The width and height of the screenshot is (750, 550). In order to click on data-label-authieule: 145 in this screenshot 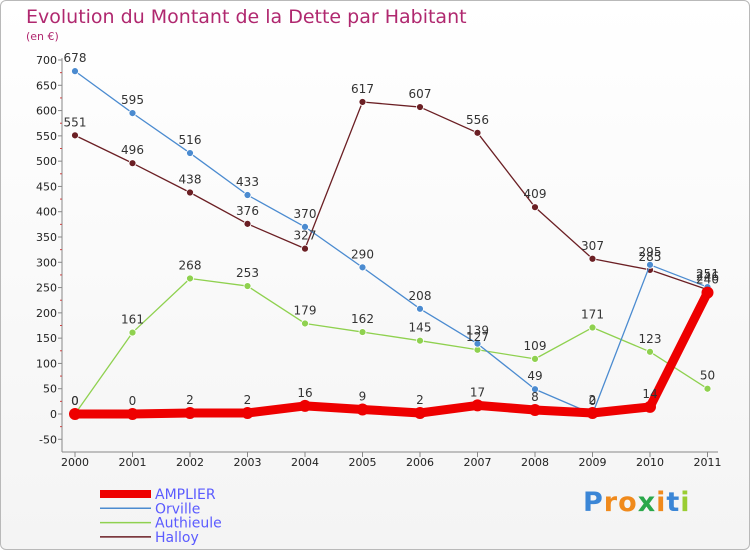, I will do `click(420, 328)`.